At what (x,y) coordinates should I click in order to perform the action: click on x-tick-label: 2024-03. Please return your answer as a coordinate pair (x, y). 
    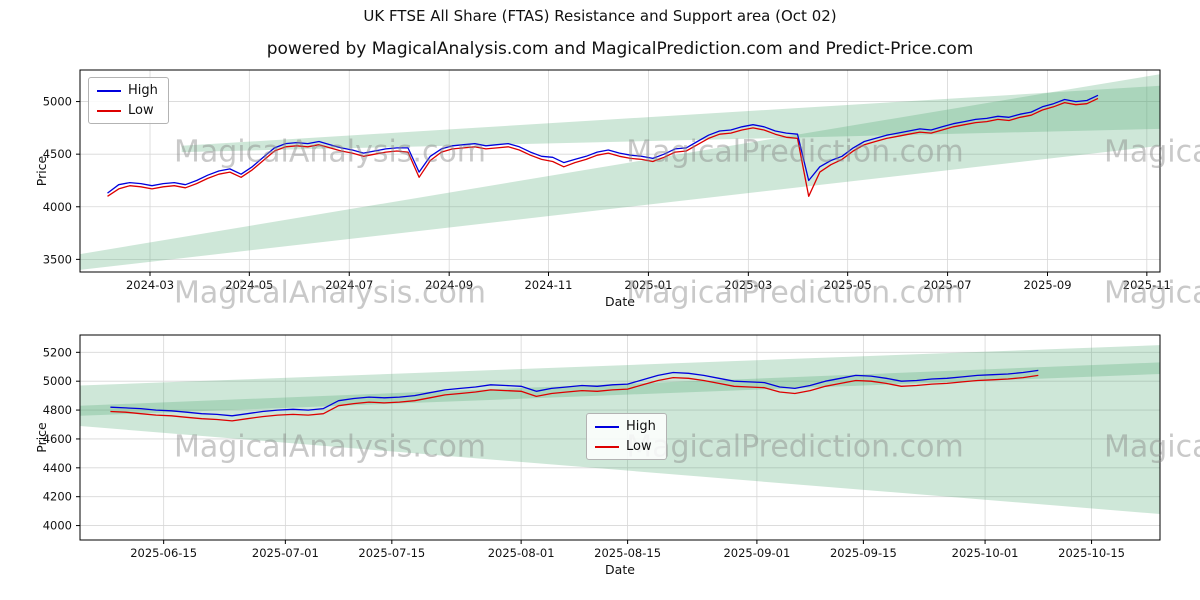
    Looking at the image, I should click on (150, 285).